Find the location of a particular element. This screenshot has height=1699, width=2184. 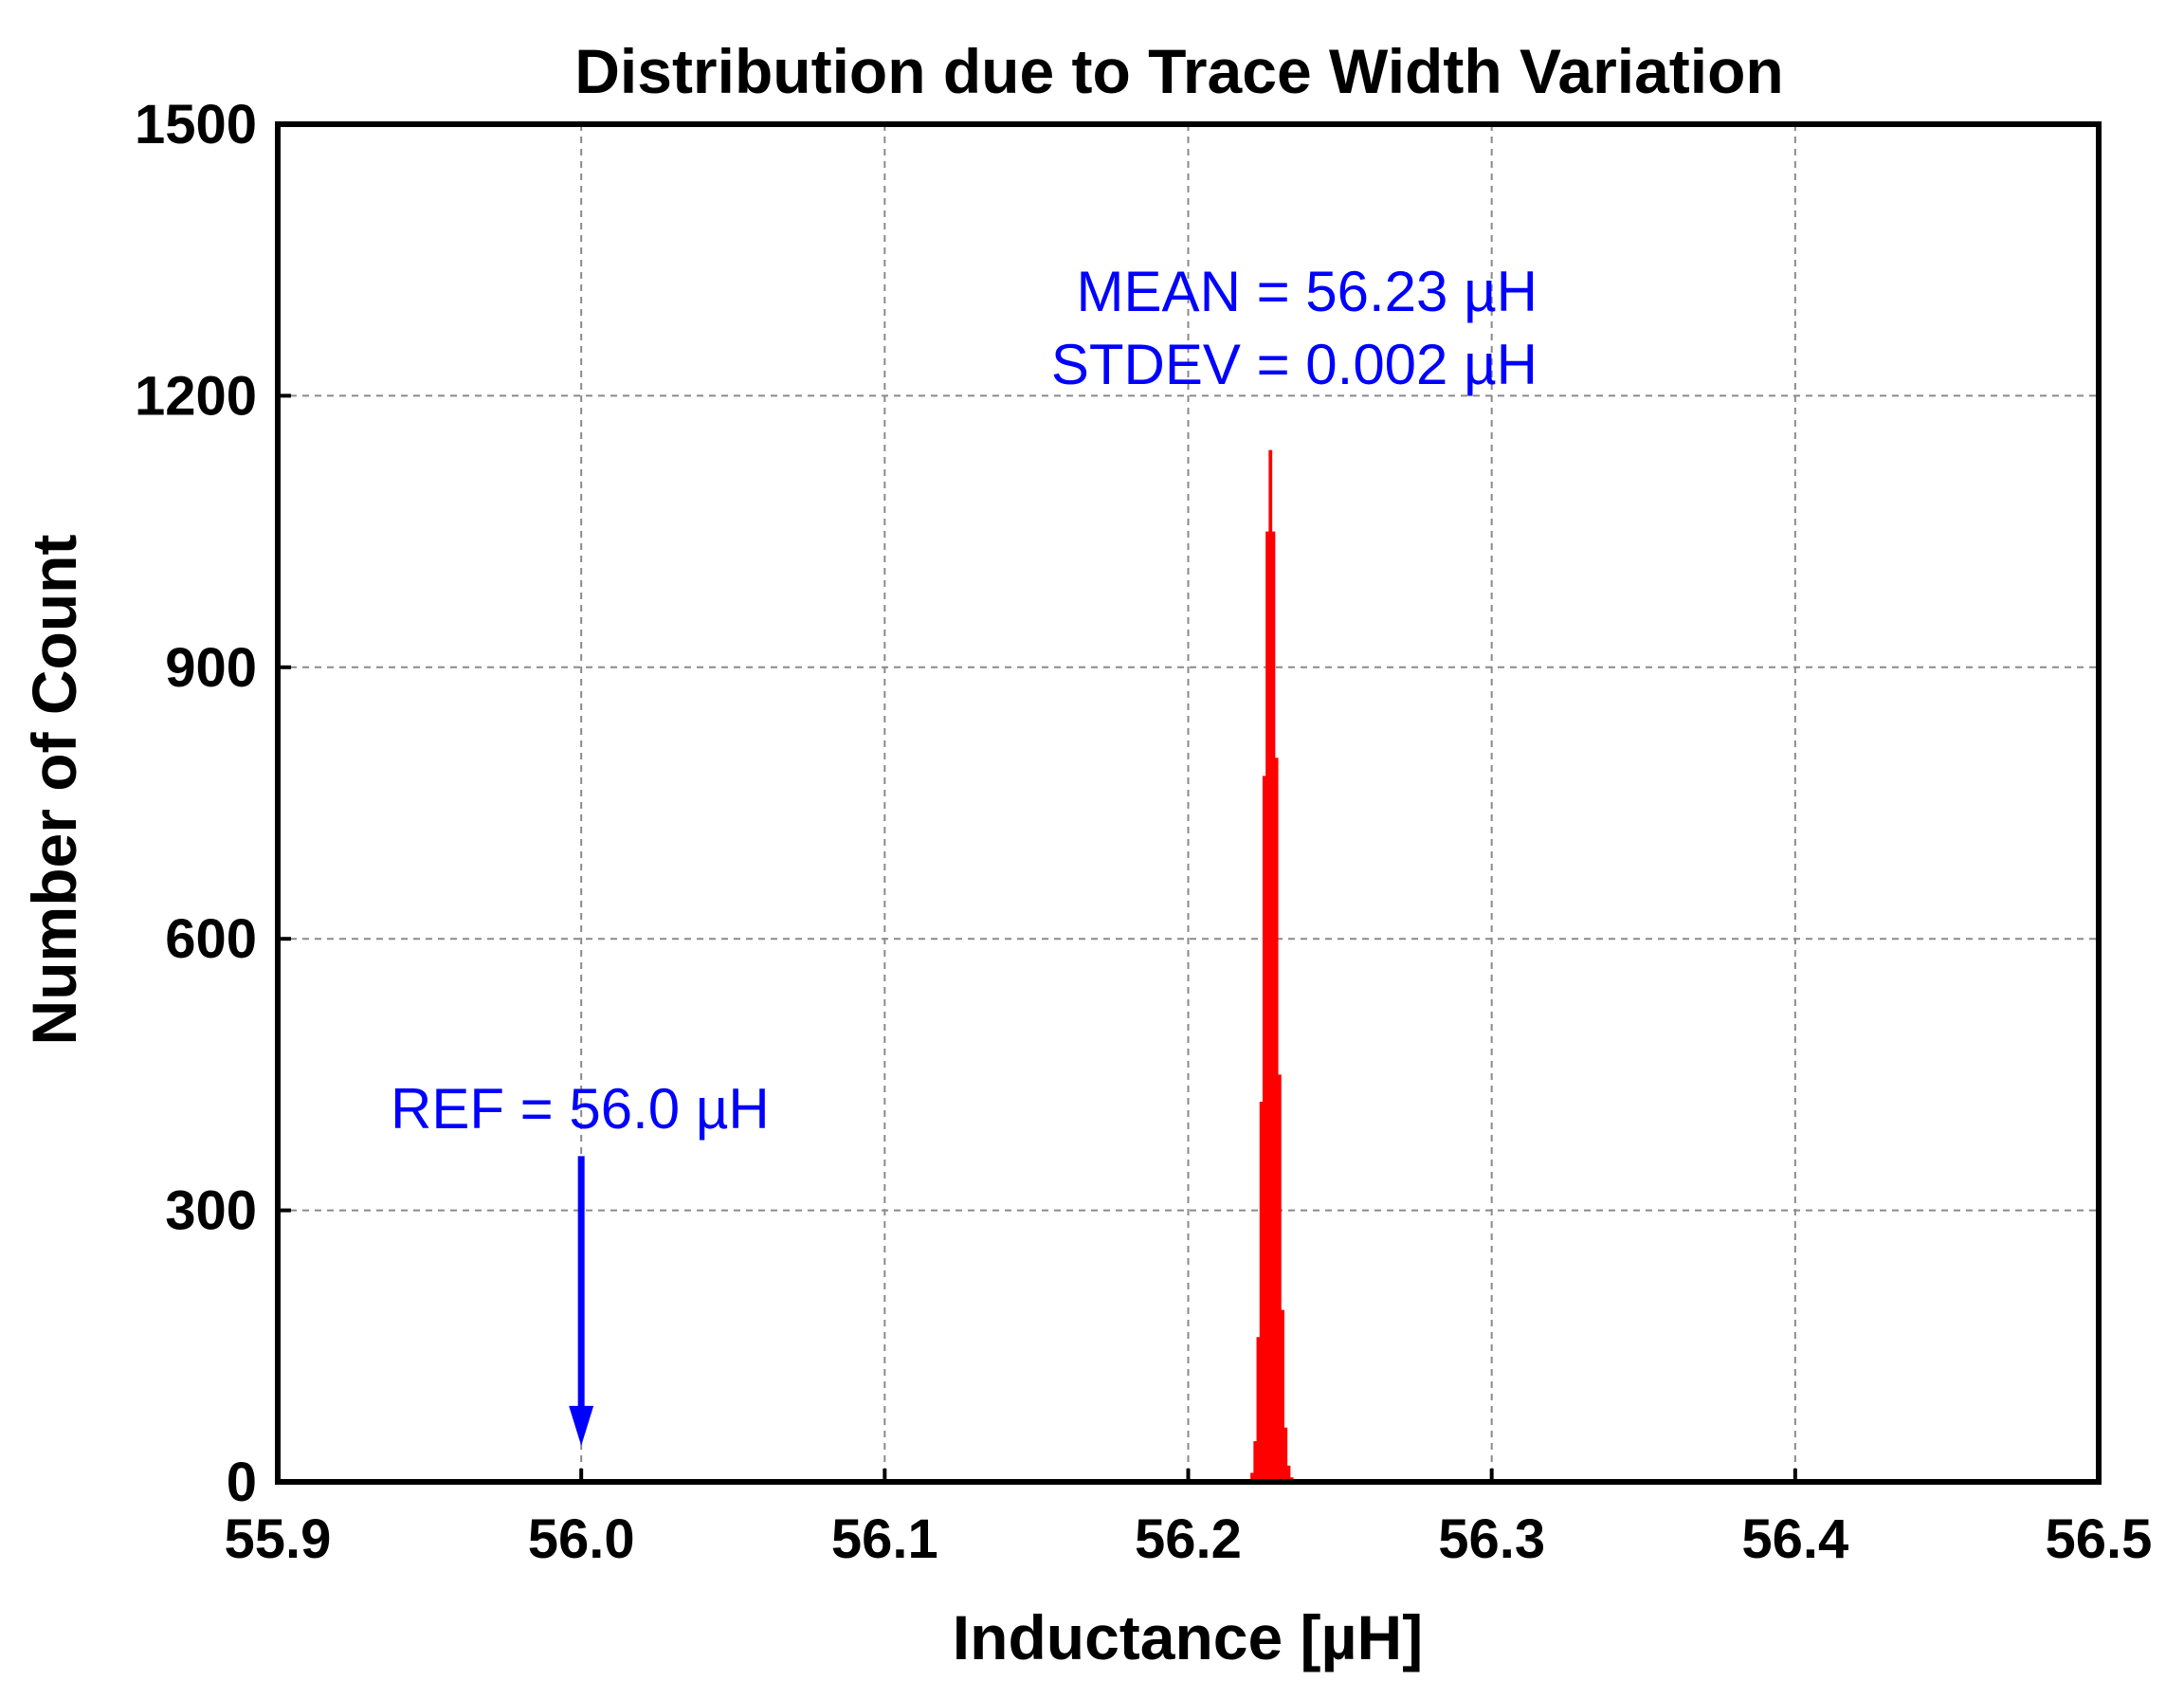

y-tick-label: 300 is located at coordinates (211, 1211).